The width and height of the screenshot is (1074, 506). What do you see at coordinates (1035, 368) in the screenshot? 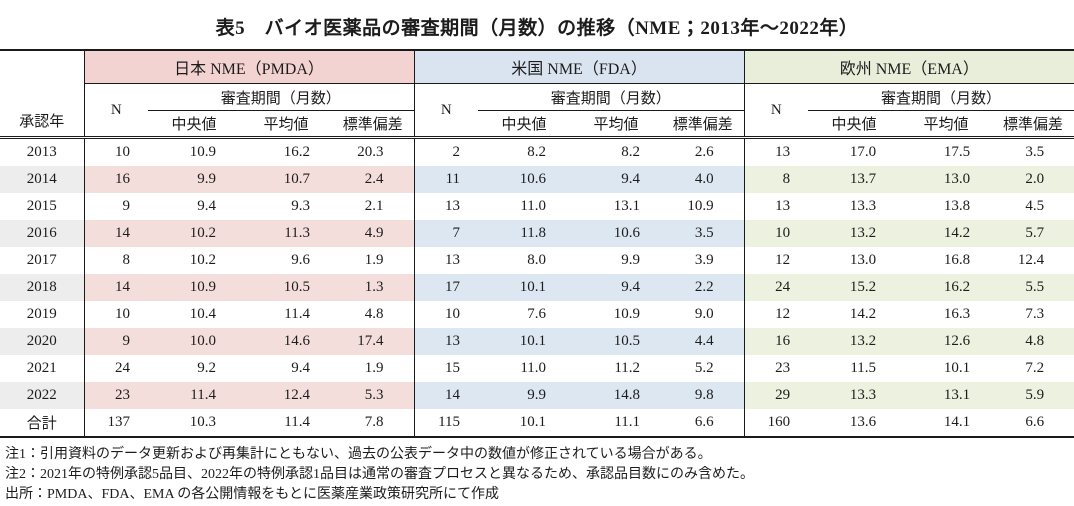
I see `eu-stddev-cell: 7.2` at bounding box center [1035, 368].